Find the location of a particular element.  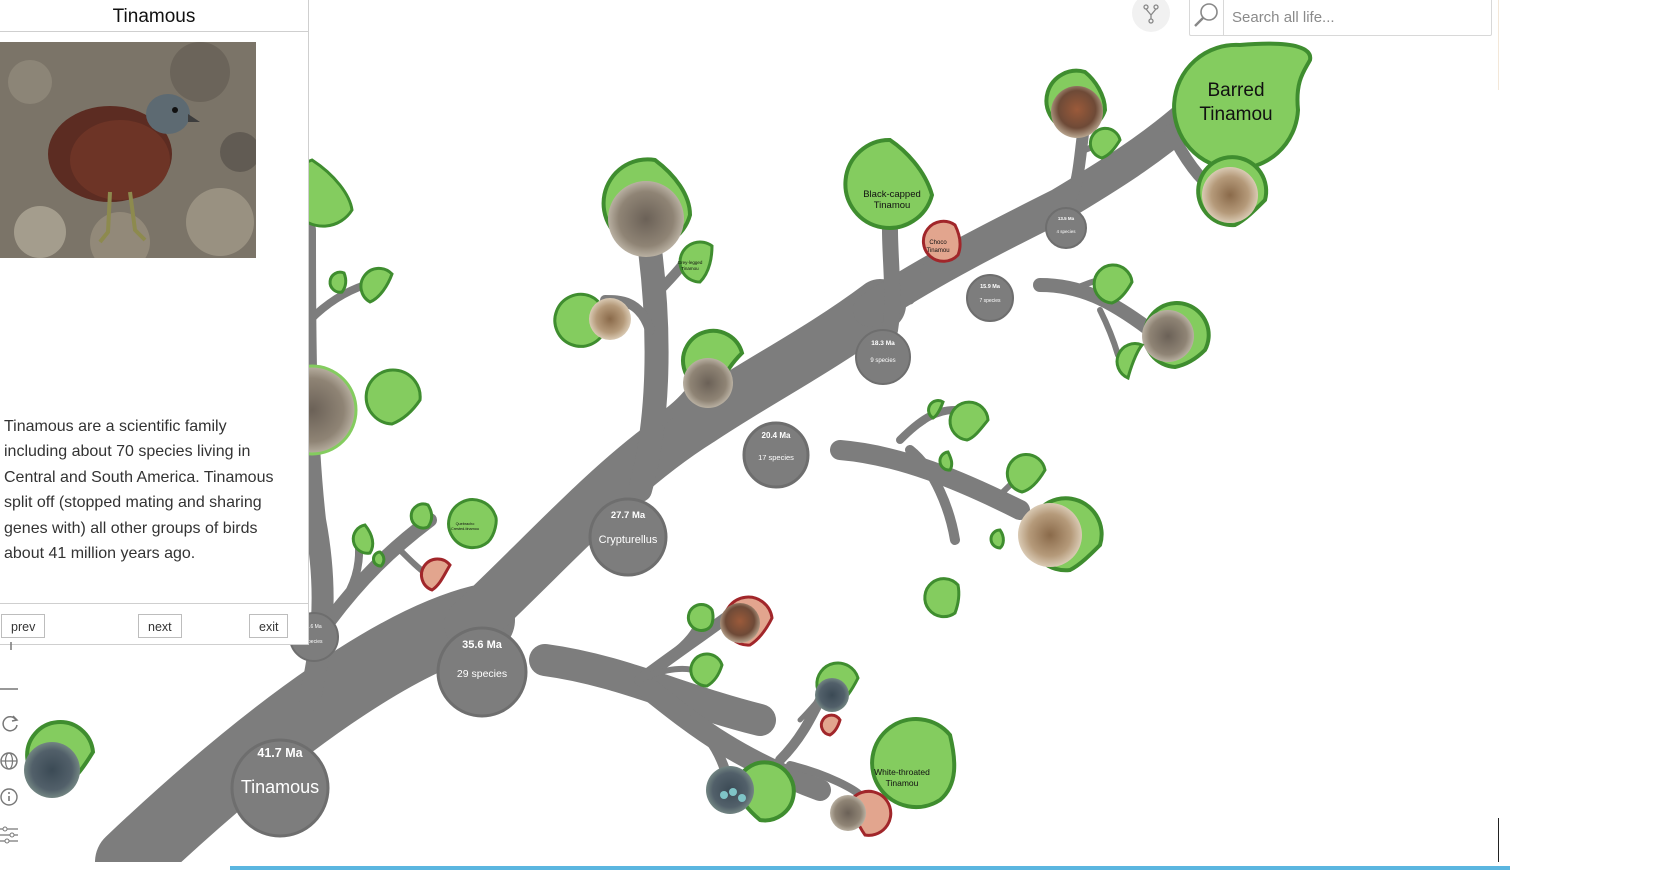

leaf-photo-tinamou-e is located at coordinates (592, 320).